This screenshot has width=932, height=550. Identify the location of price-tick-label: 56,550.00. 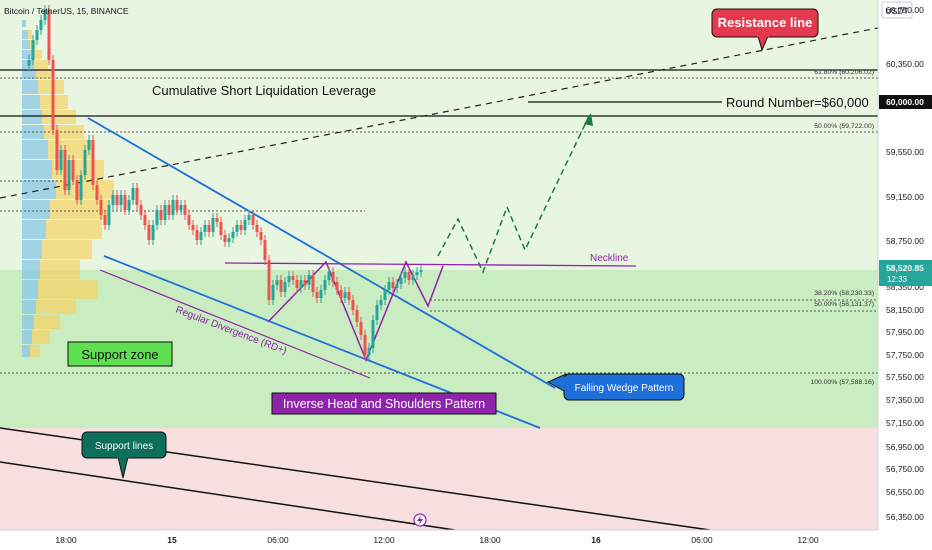
(905, 492).